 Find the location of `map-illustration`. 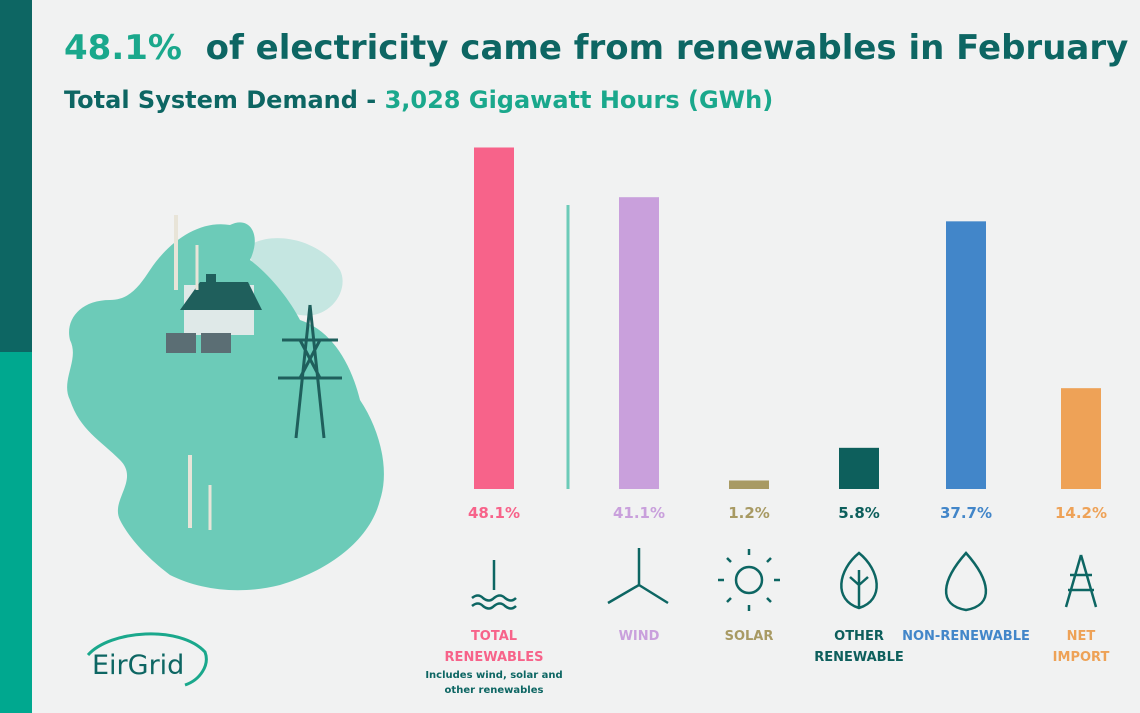

map-illustration is located at coordinates (225, 403).